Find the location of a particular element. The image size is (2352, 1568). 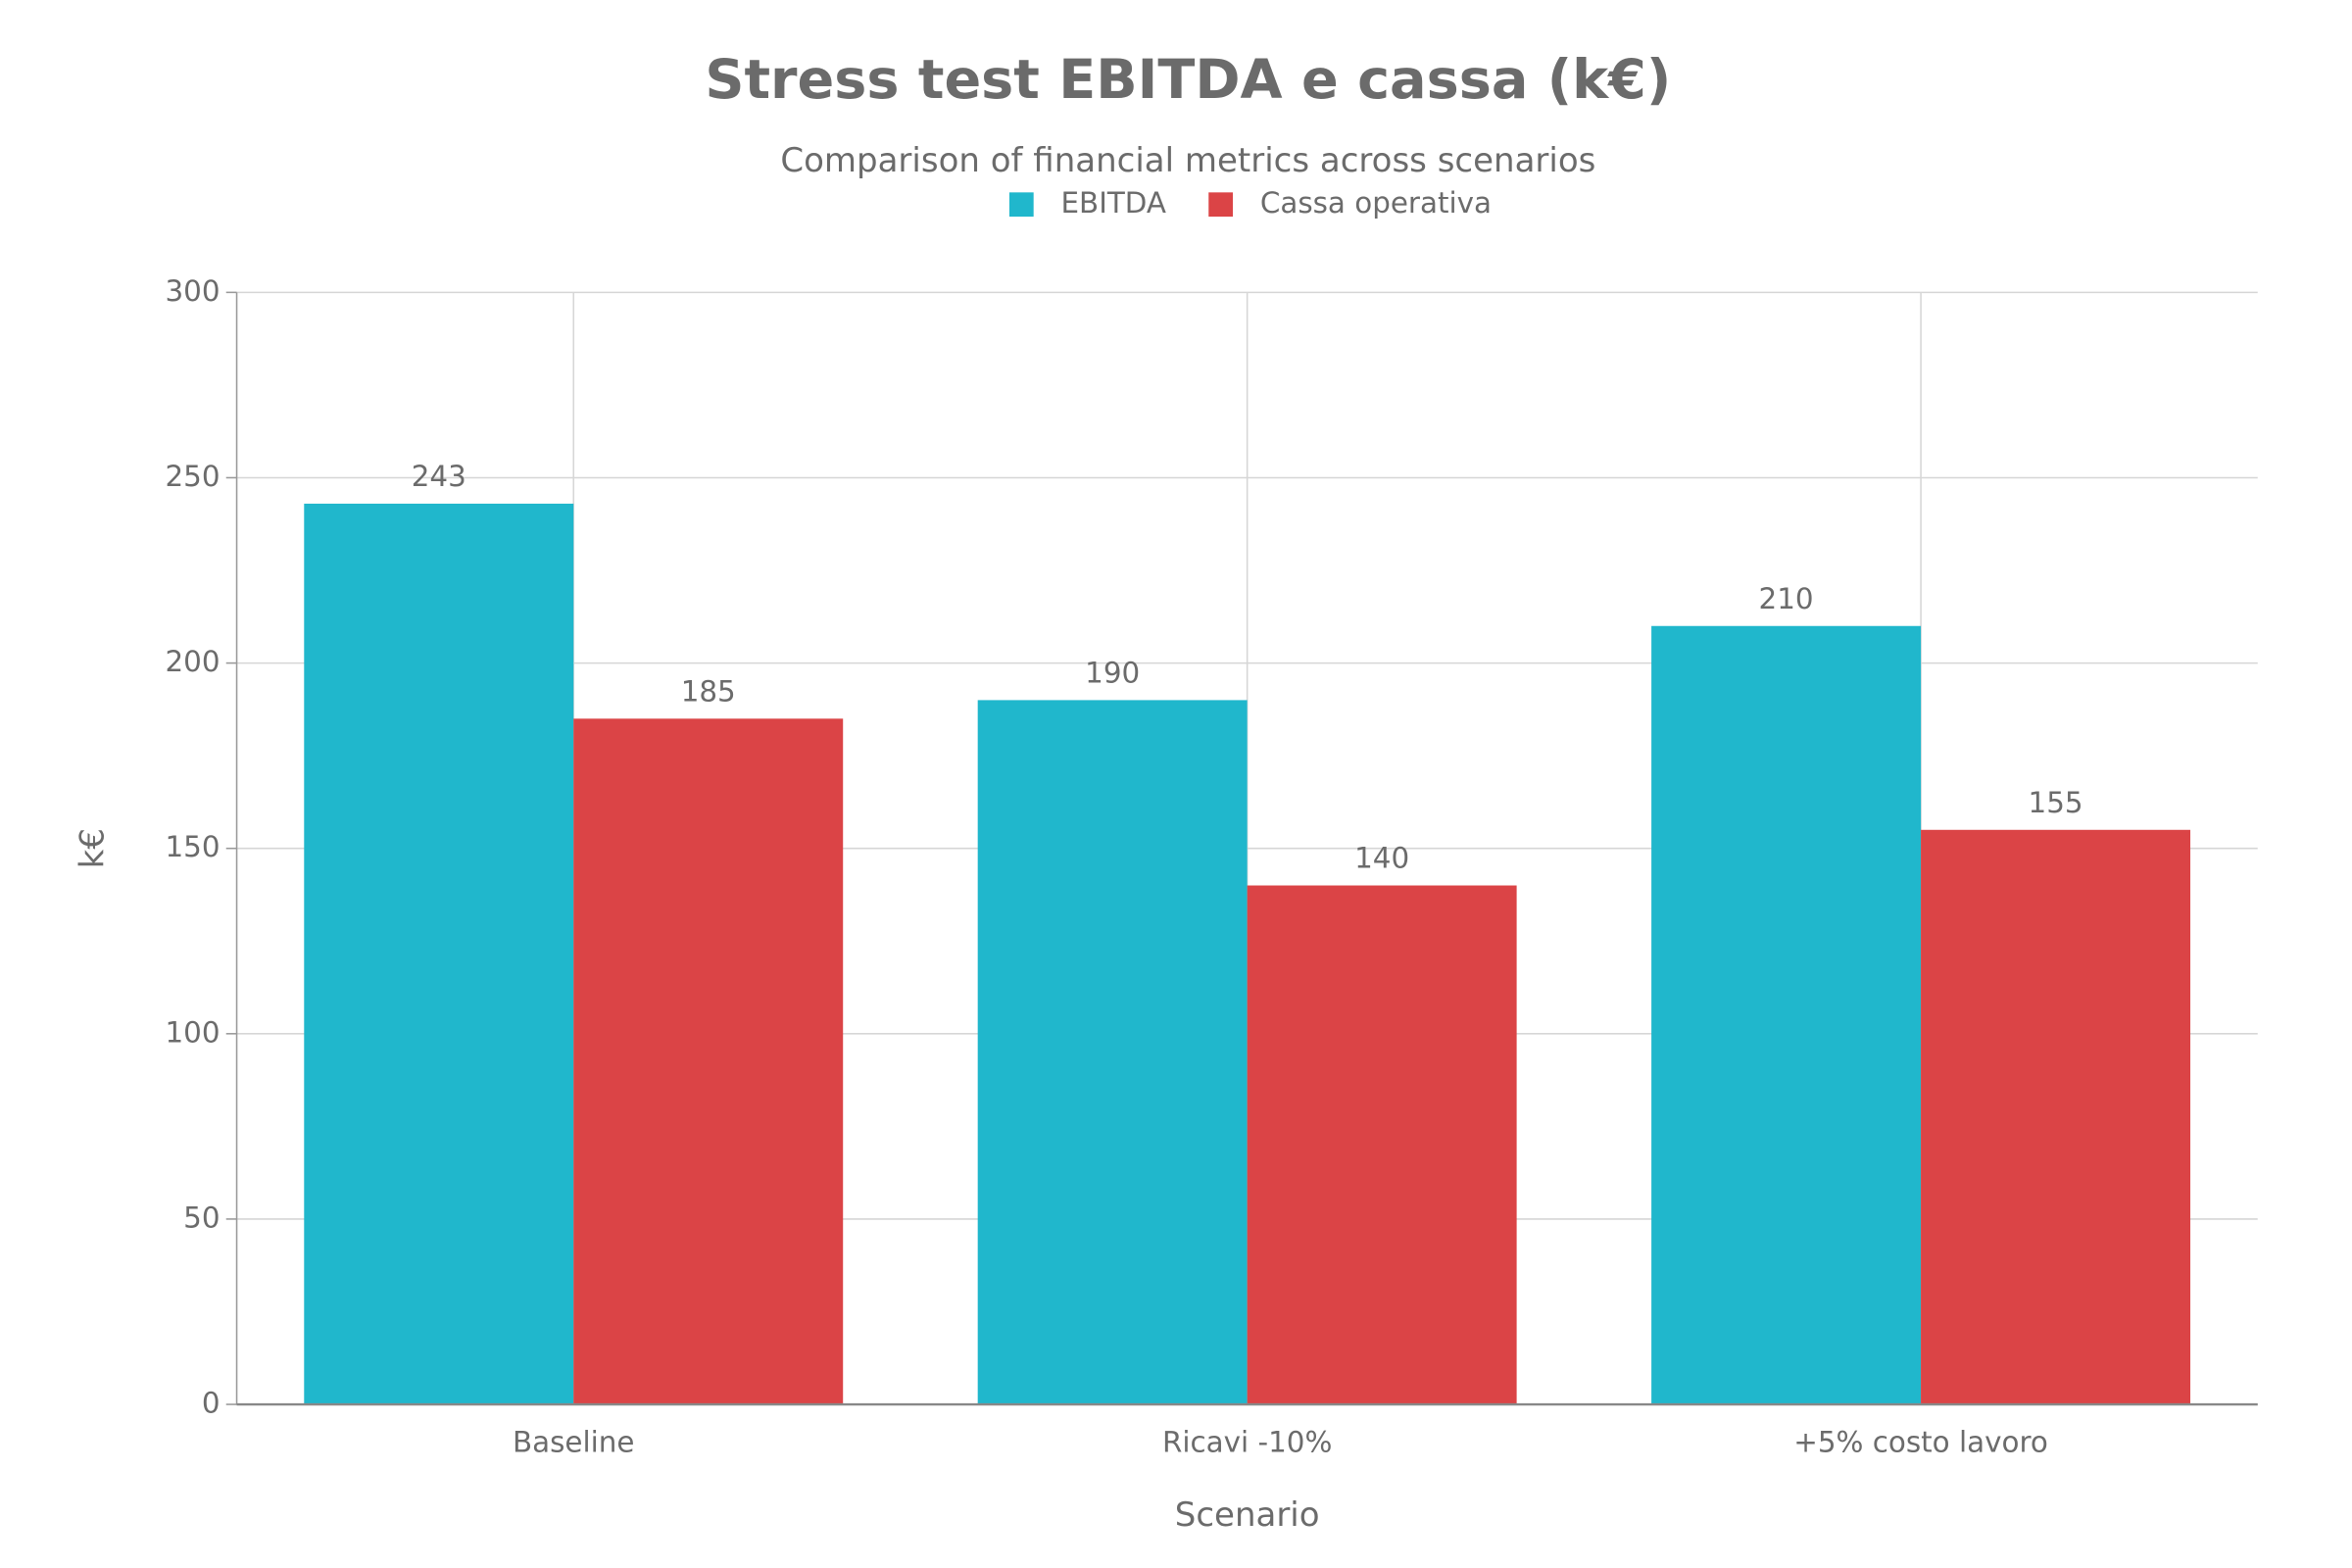

y-tick-label: 250 is located at coordinates (192, 476).